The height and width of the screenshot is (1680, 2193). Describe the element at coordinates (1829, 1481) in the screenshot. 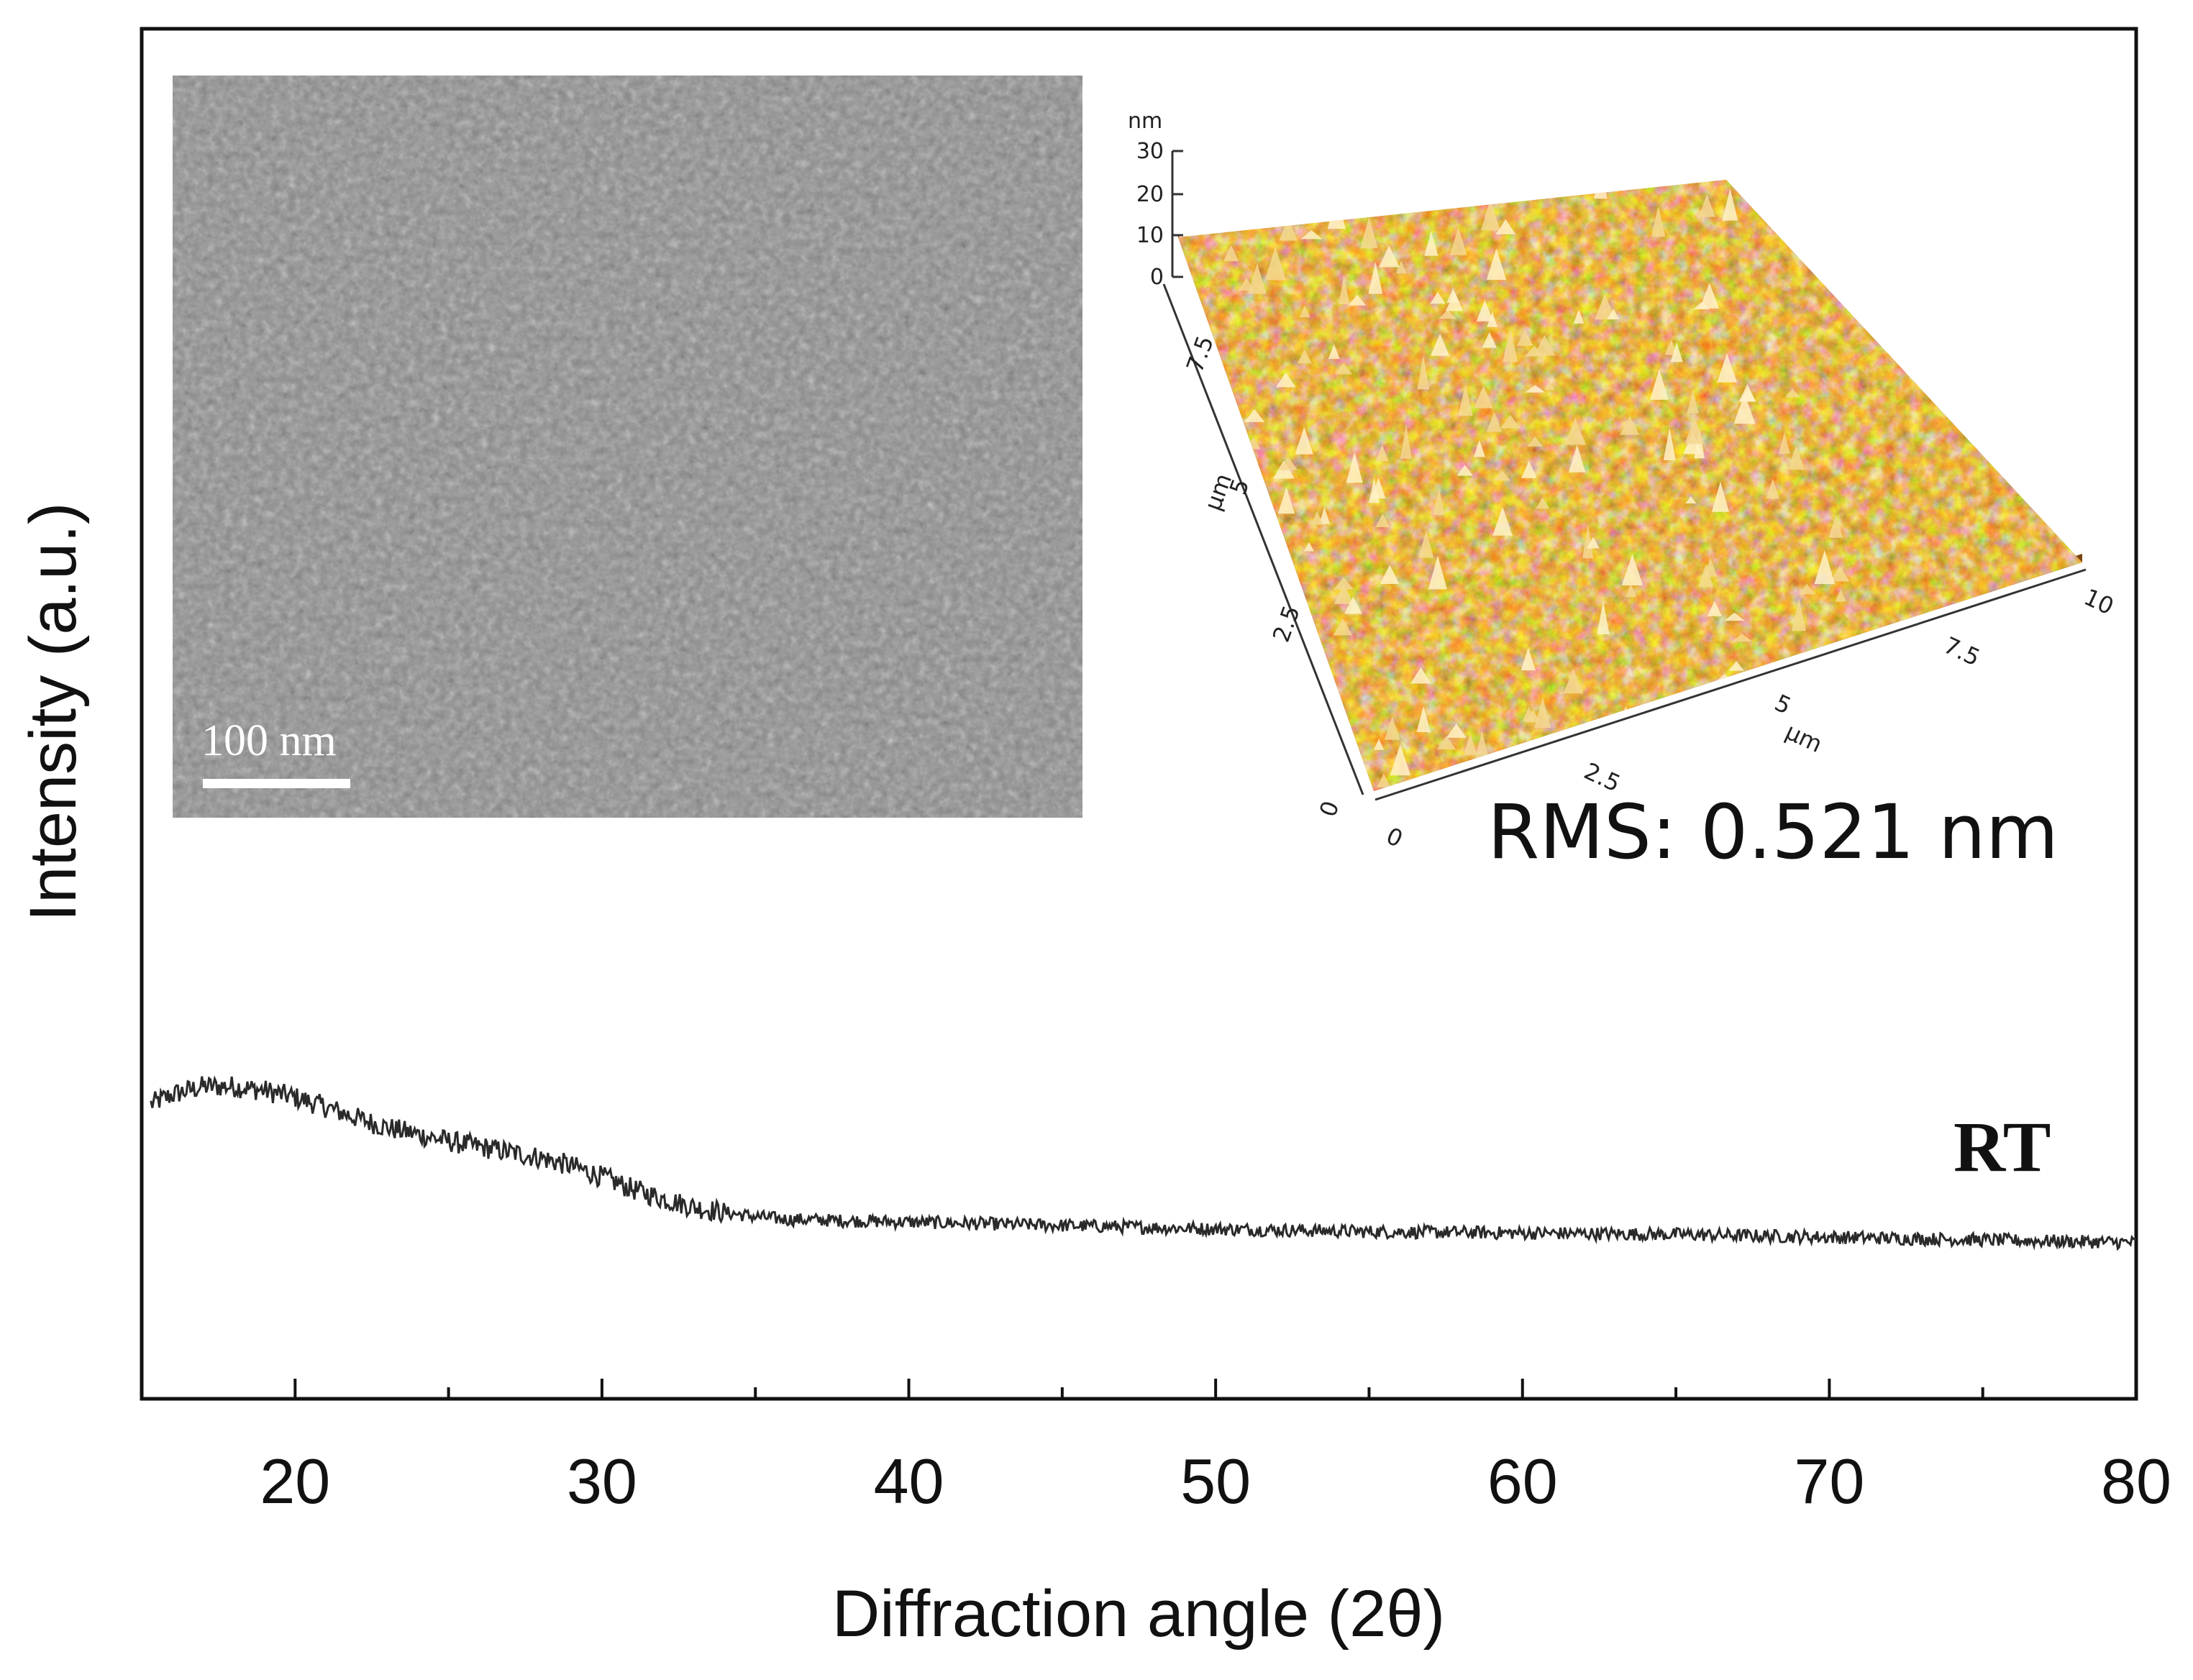

I see `x-tick-label: 70` at that location.